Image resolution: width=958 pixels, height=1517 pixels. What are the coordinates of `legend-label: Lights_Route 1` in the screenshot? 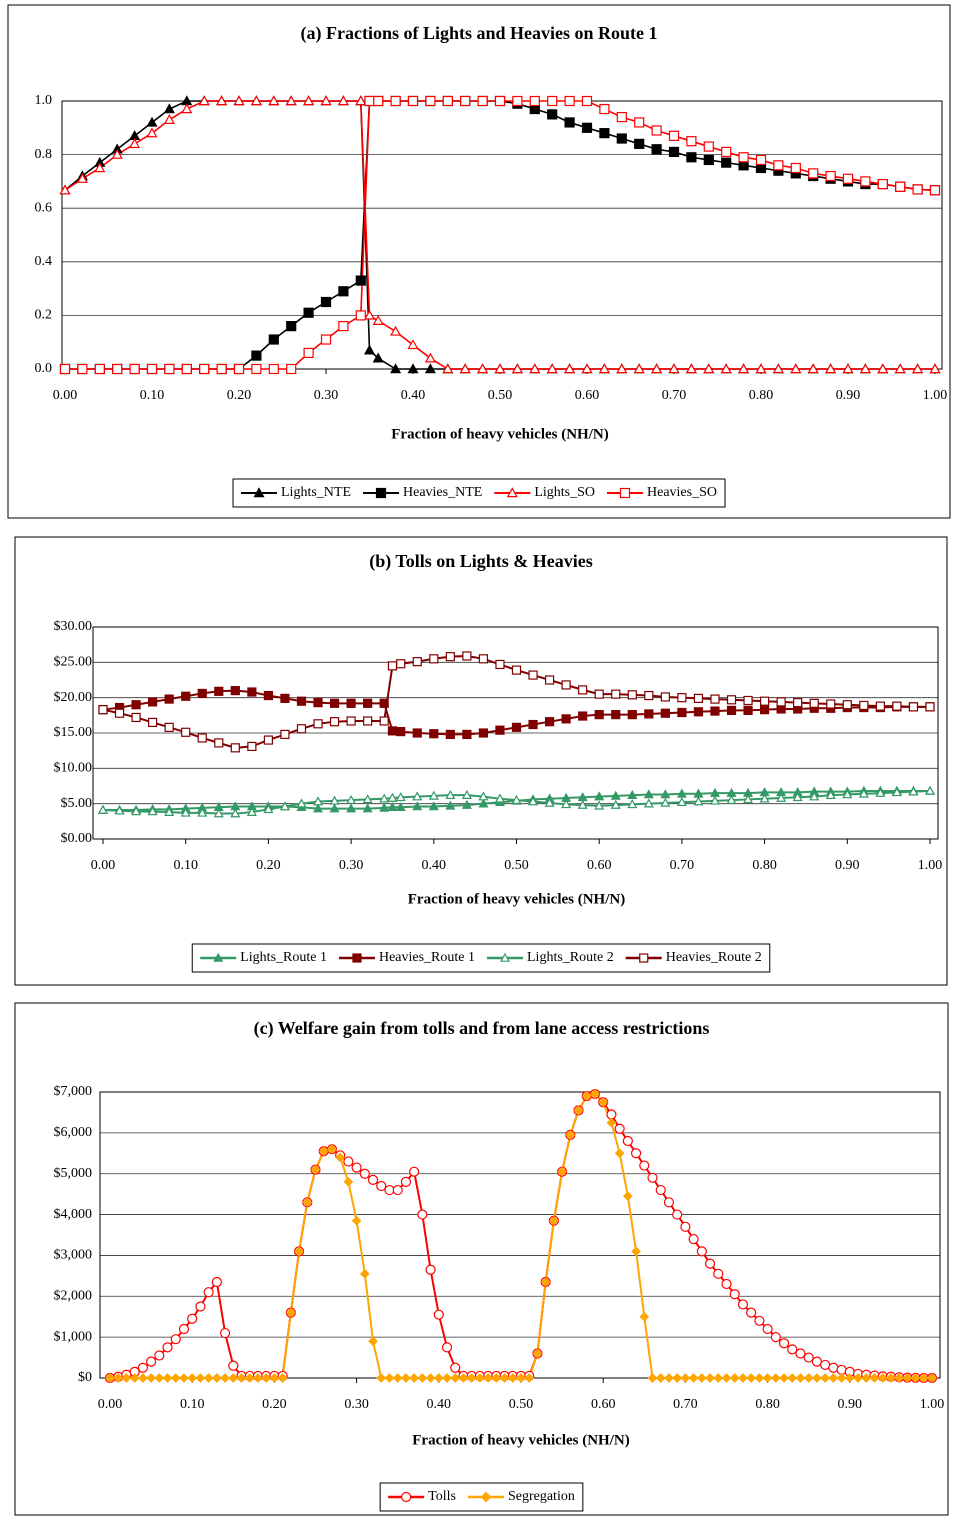 It's located at (283, 957).